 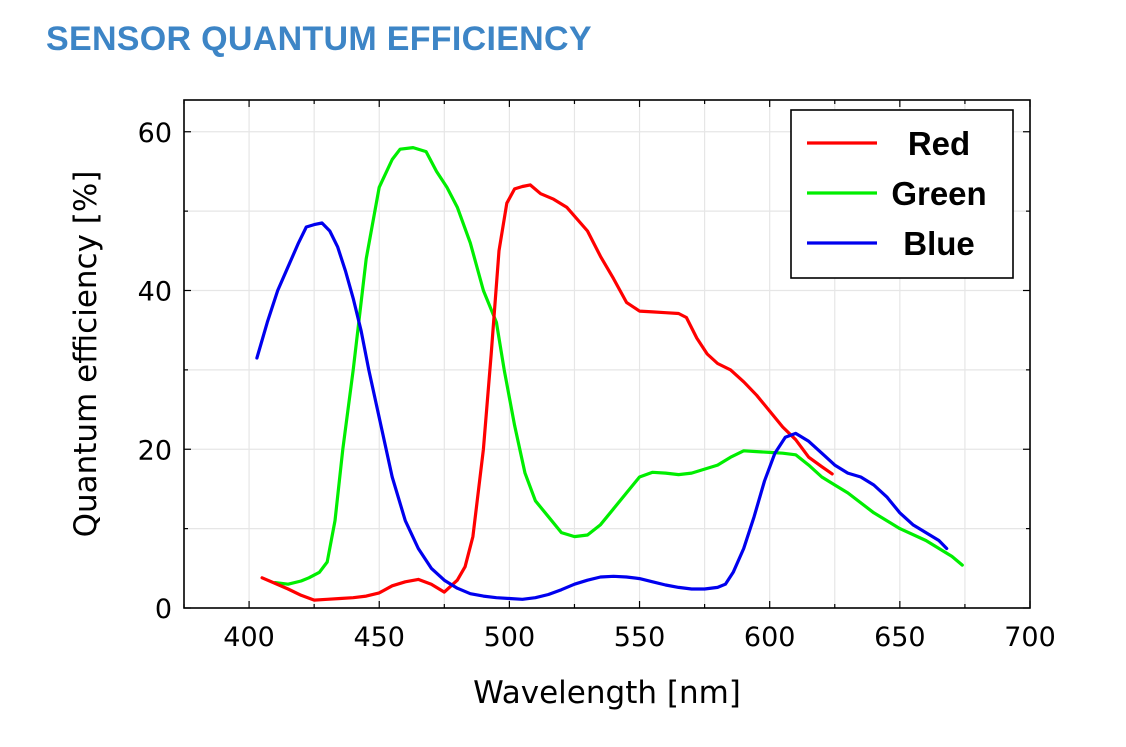 What do you see at coordinates (379, 637) in the screenshot?
I see `x-tick-label: 450` at bounding box center [379, 637].